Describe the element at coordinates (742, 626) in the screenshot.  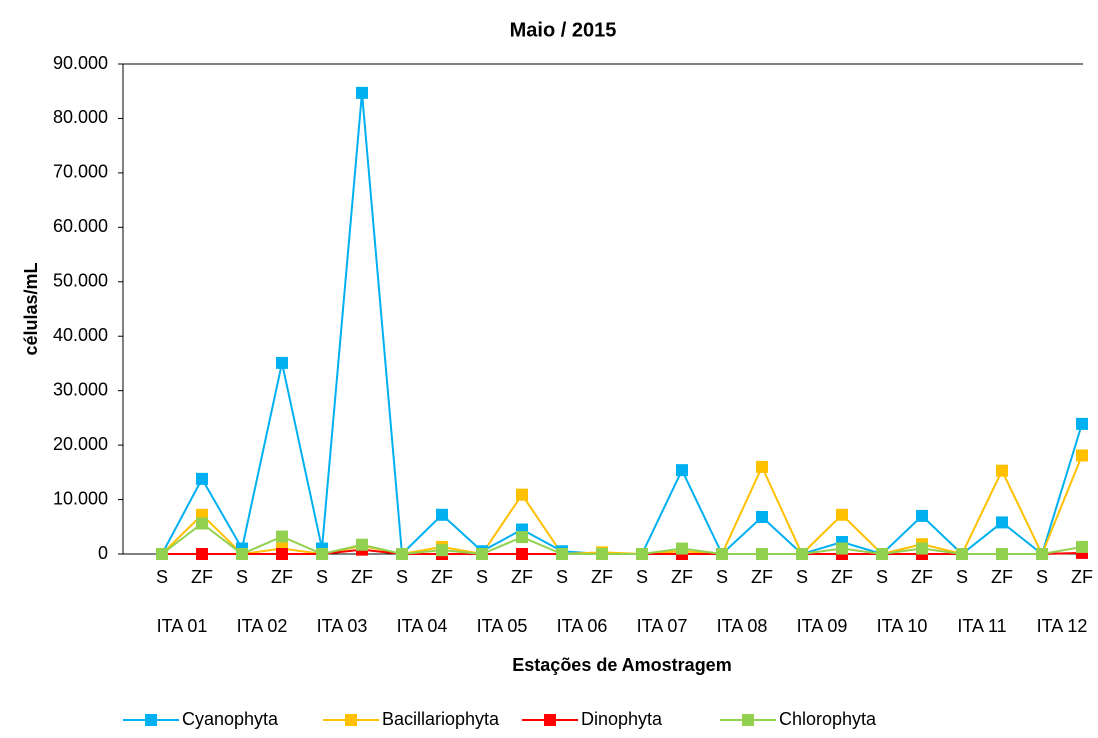
I see `x-group-label: ITA 08` at that location.